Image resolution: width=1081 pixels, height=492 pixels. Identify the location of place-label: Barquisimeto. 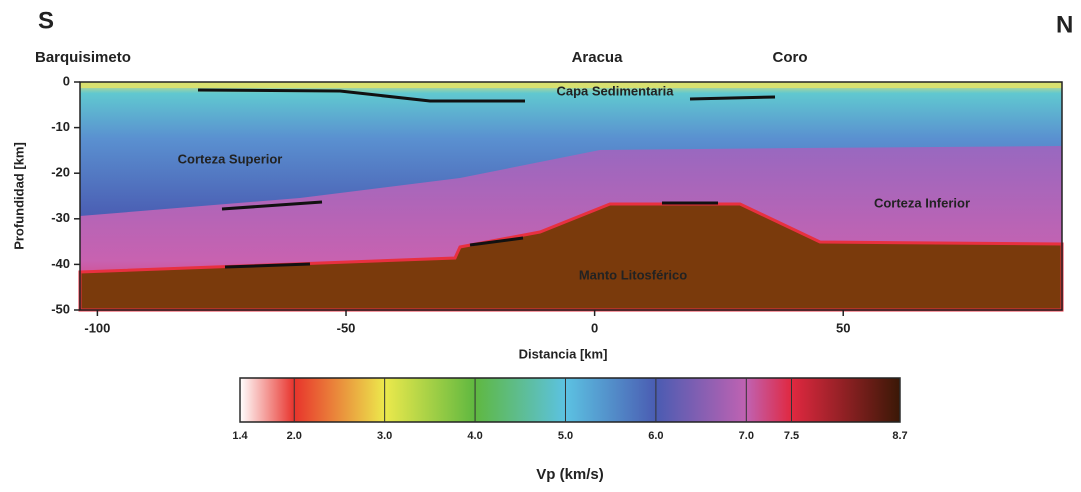
(83, 57).